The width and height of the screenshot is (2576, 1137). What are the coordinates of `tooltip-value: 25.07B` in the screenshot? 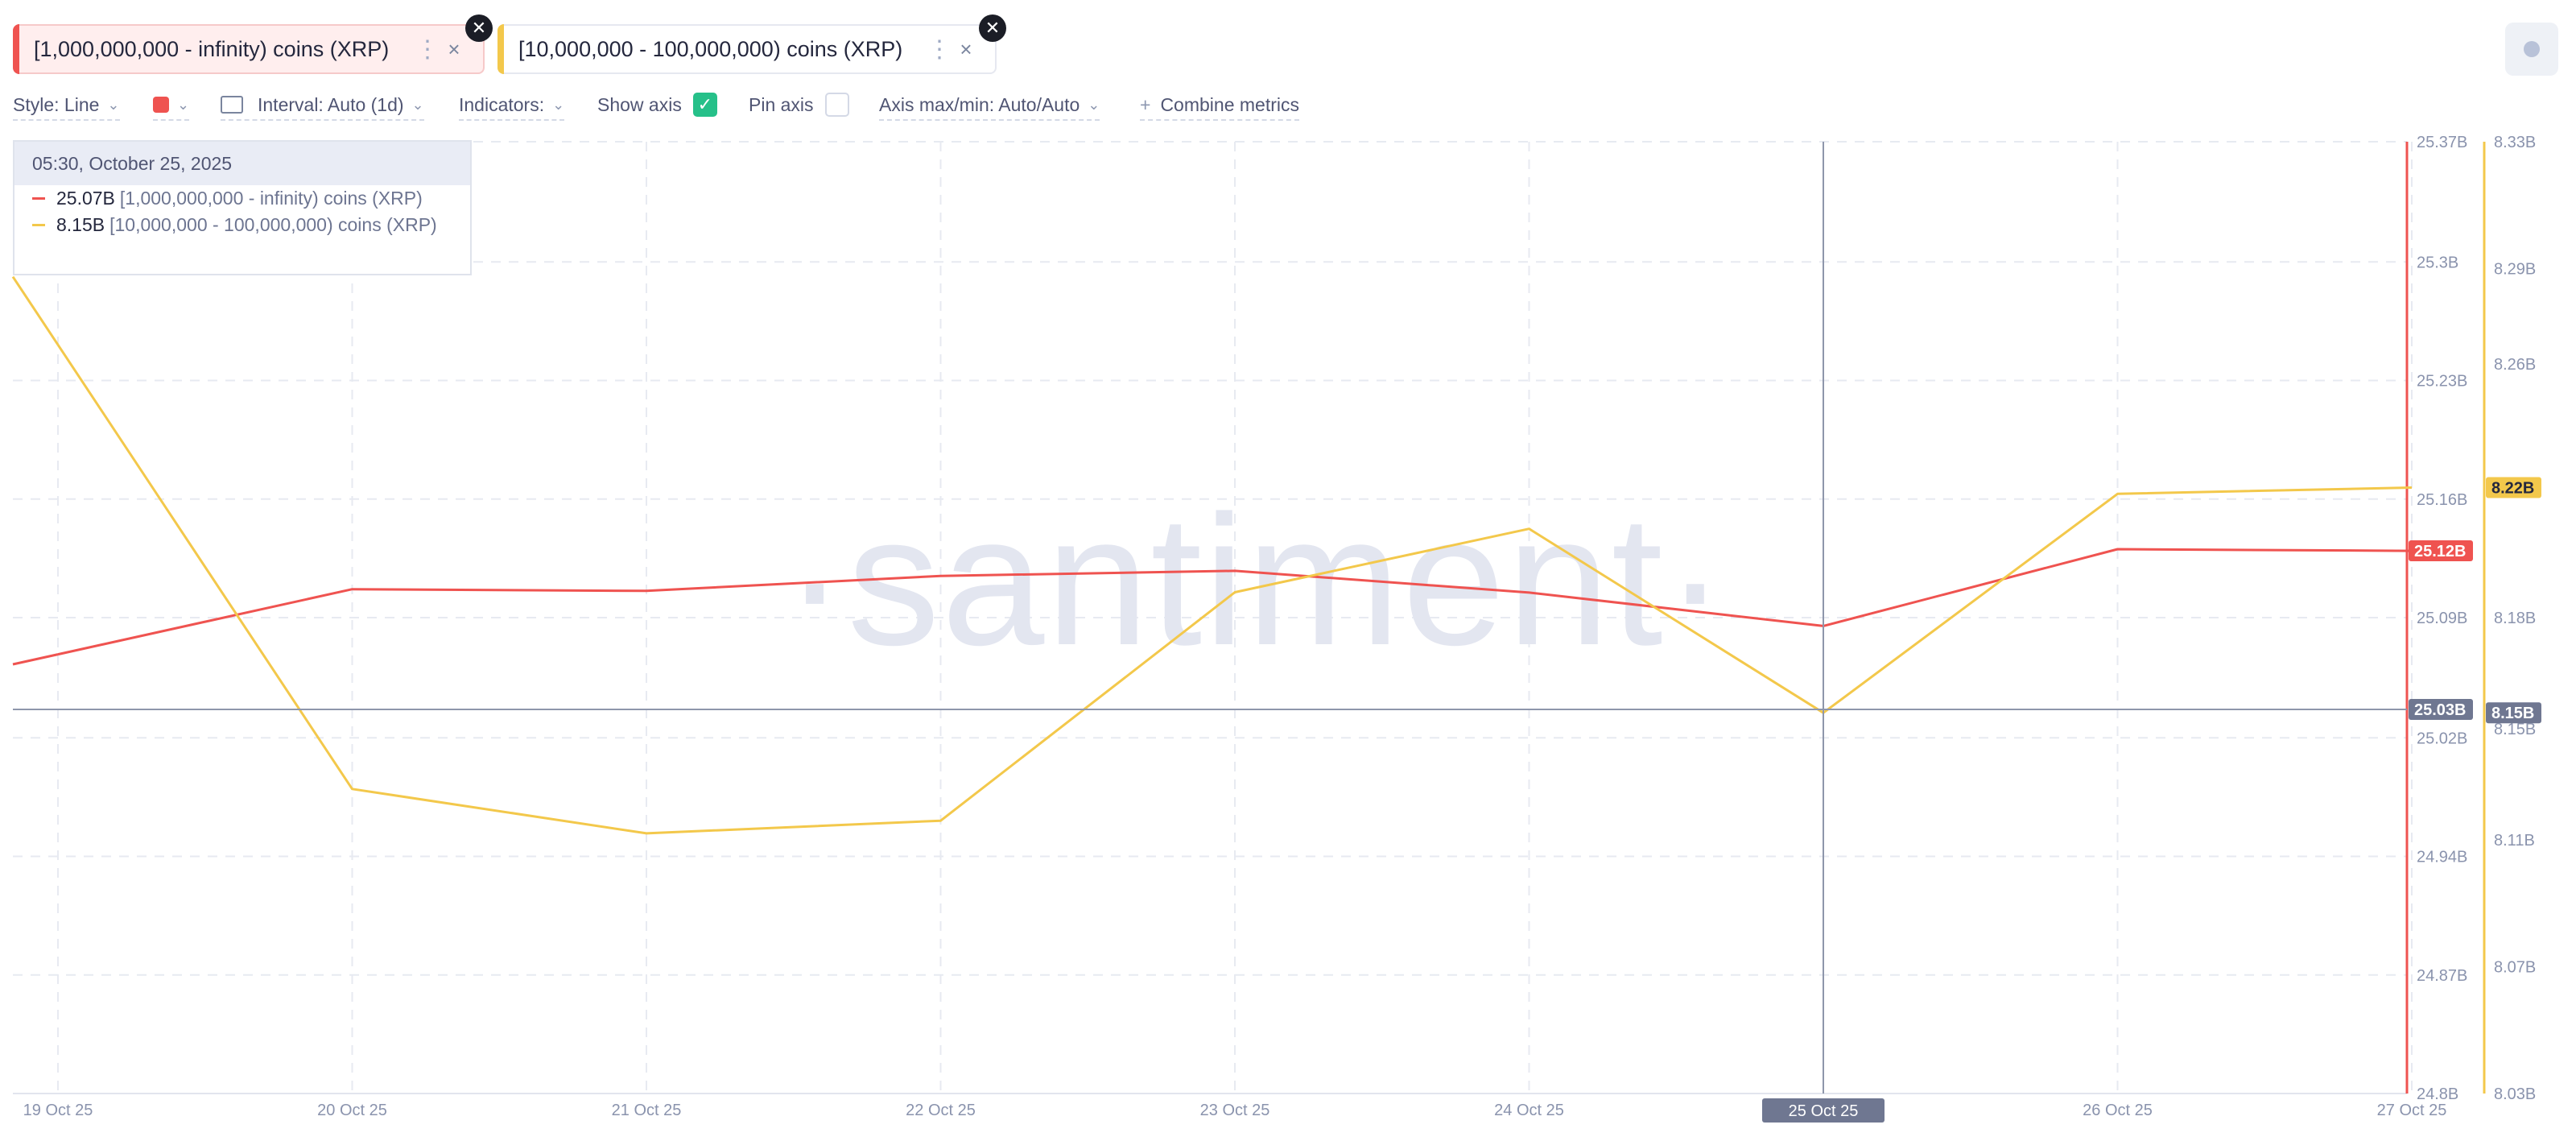 It's located at (85, 198).